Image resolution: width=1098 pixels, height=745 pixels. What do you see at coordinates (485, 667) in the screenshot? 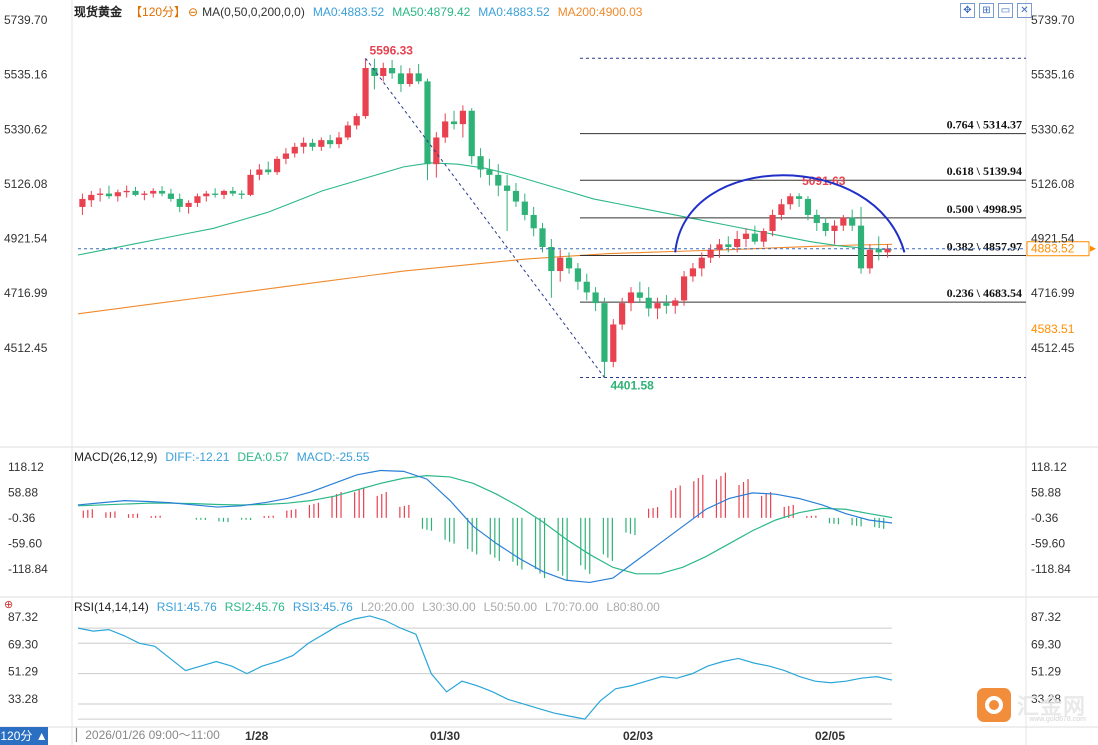
I see `rsi-pane` at bounding box center [485, 667].